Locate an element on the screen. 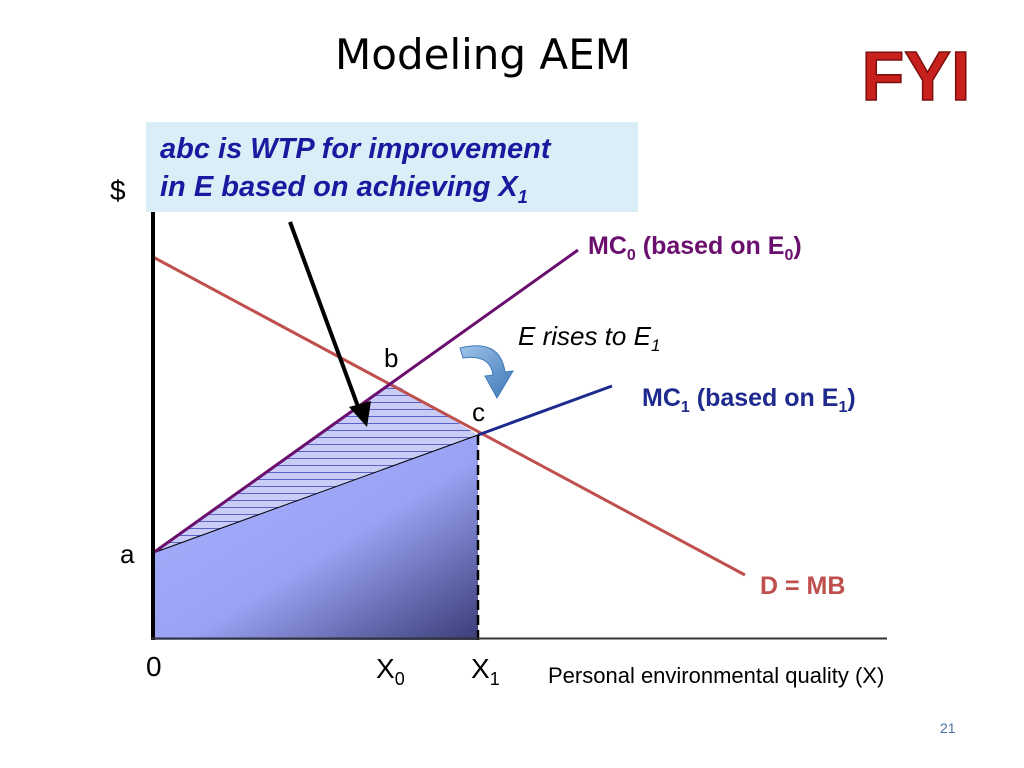 The width and height of the screenshot is (1024, 768). callout-line-1: abc is WTP for improvement is located at coordinates (355, 149).